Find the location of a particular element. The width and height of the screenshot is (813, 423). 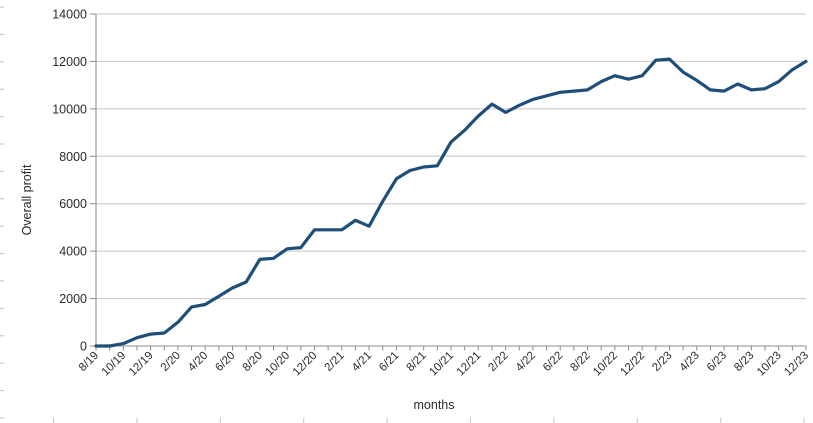

x-tick-label: 2/21 is located at coordinates (335, 362).